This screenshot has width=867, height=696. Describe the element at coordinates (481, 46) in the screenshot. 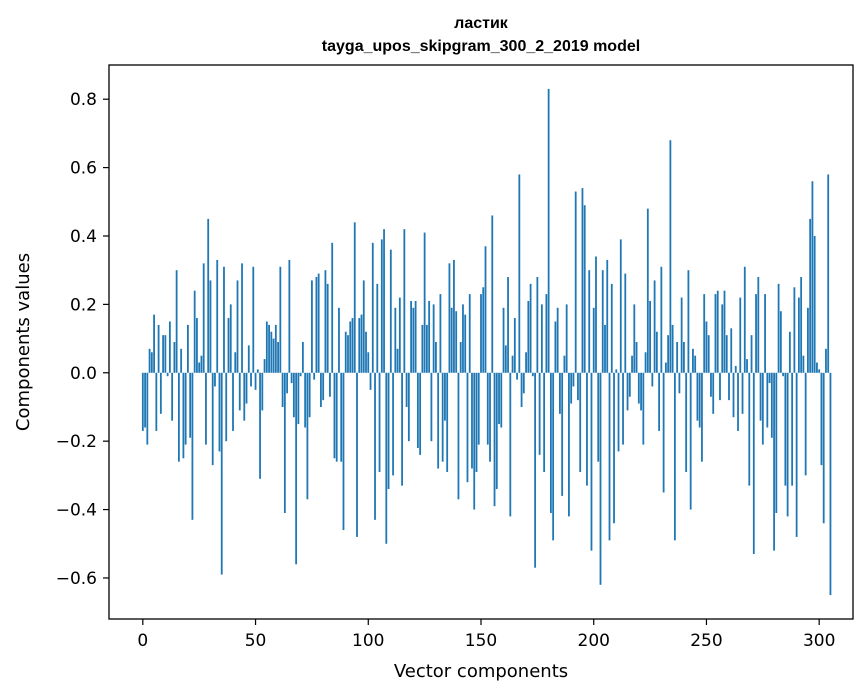

I see `chart-title-line-2: tayga_upos_skipgram_300_2_2019 model` at that location.